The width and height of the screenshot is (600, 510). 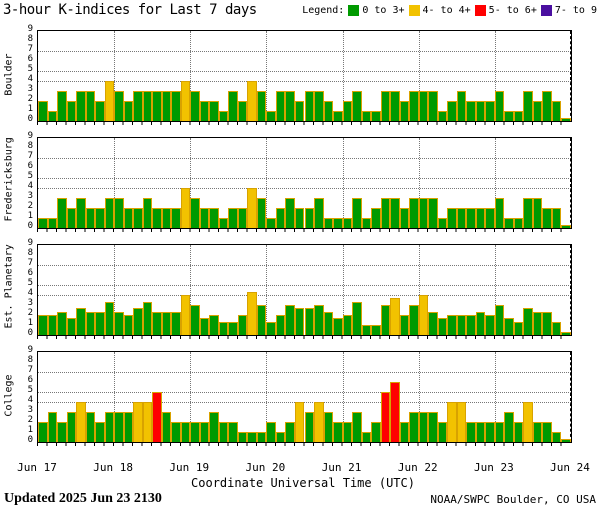 What do you see at coordinates (9, 286) in the screenshot?
I see `station-label: Est. Planetary` at bounding box center [9, 286].